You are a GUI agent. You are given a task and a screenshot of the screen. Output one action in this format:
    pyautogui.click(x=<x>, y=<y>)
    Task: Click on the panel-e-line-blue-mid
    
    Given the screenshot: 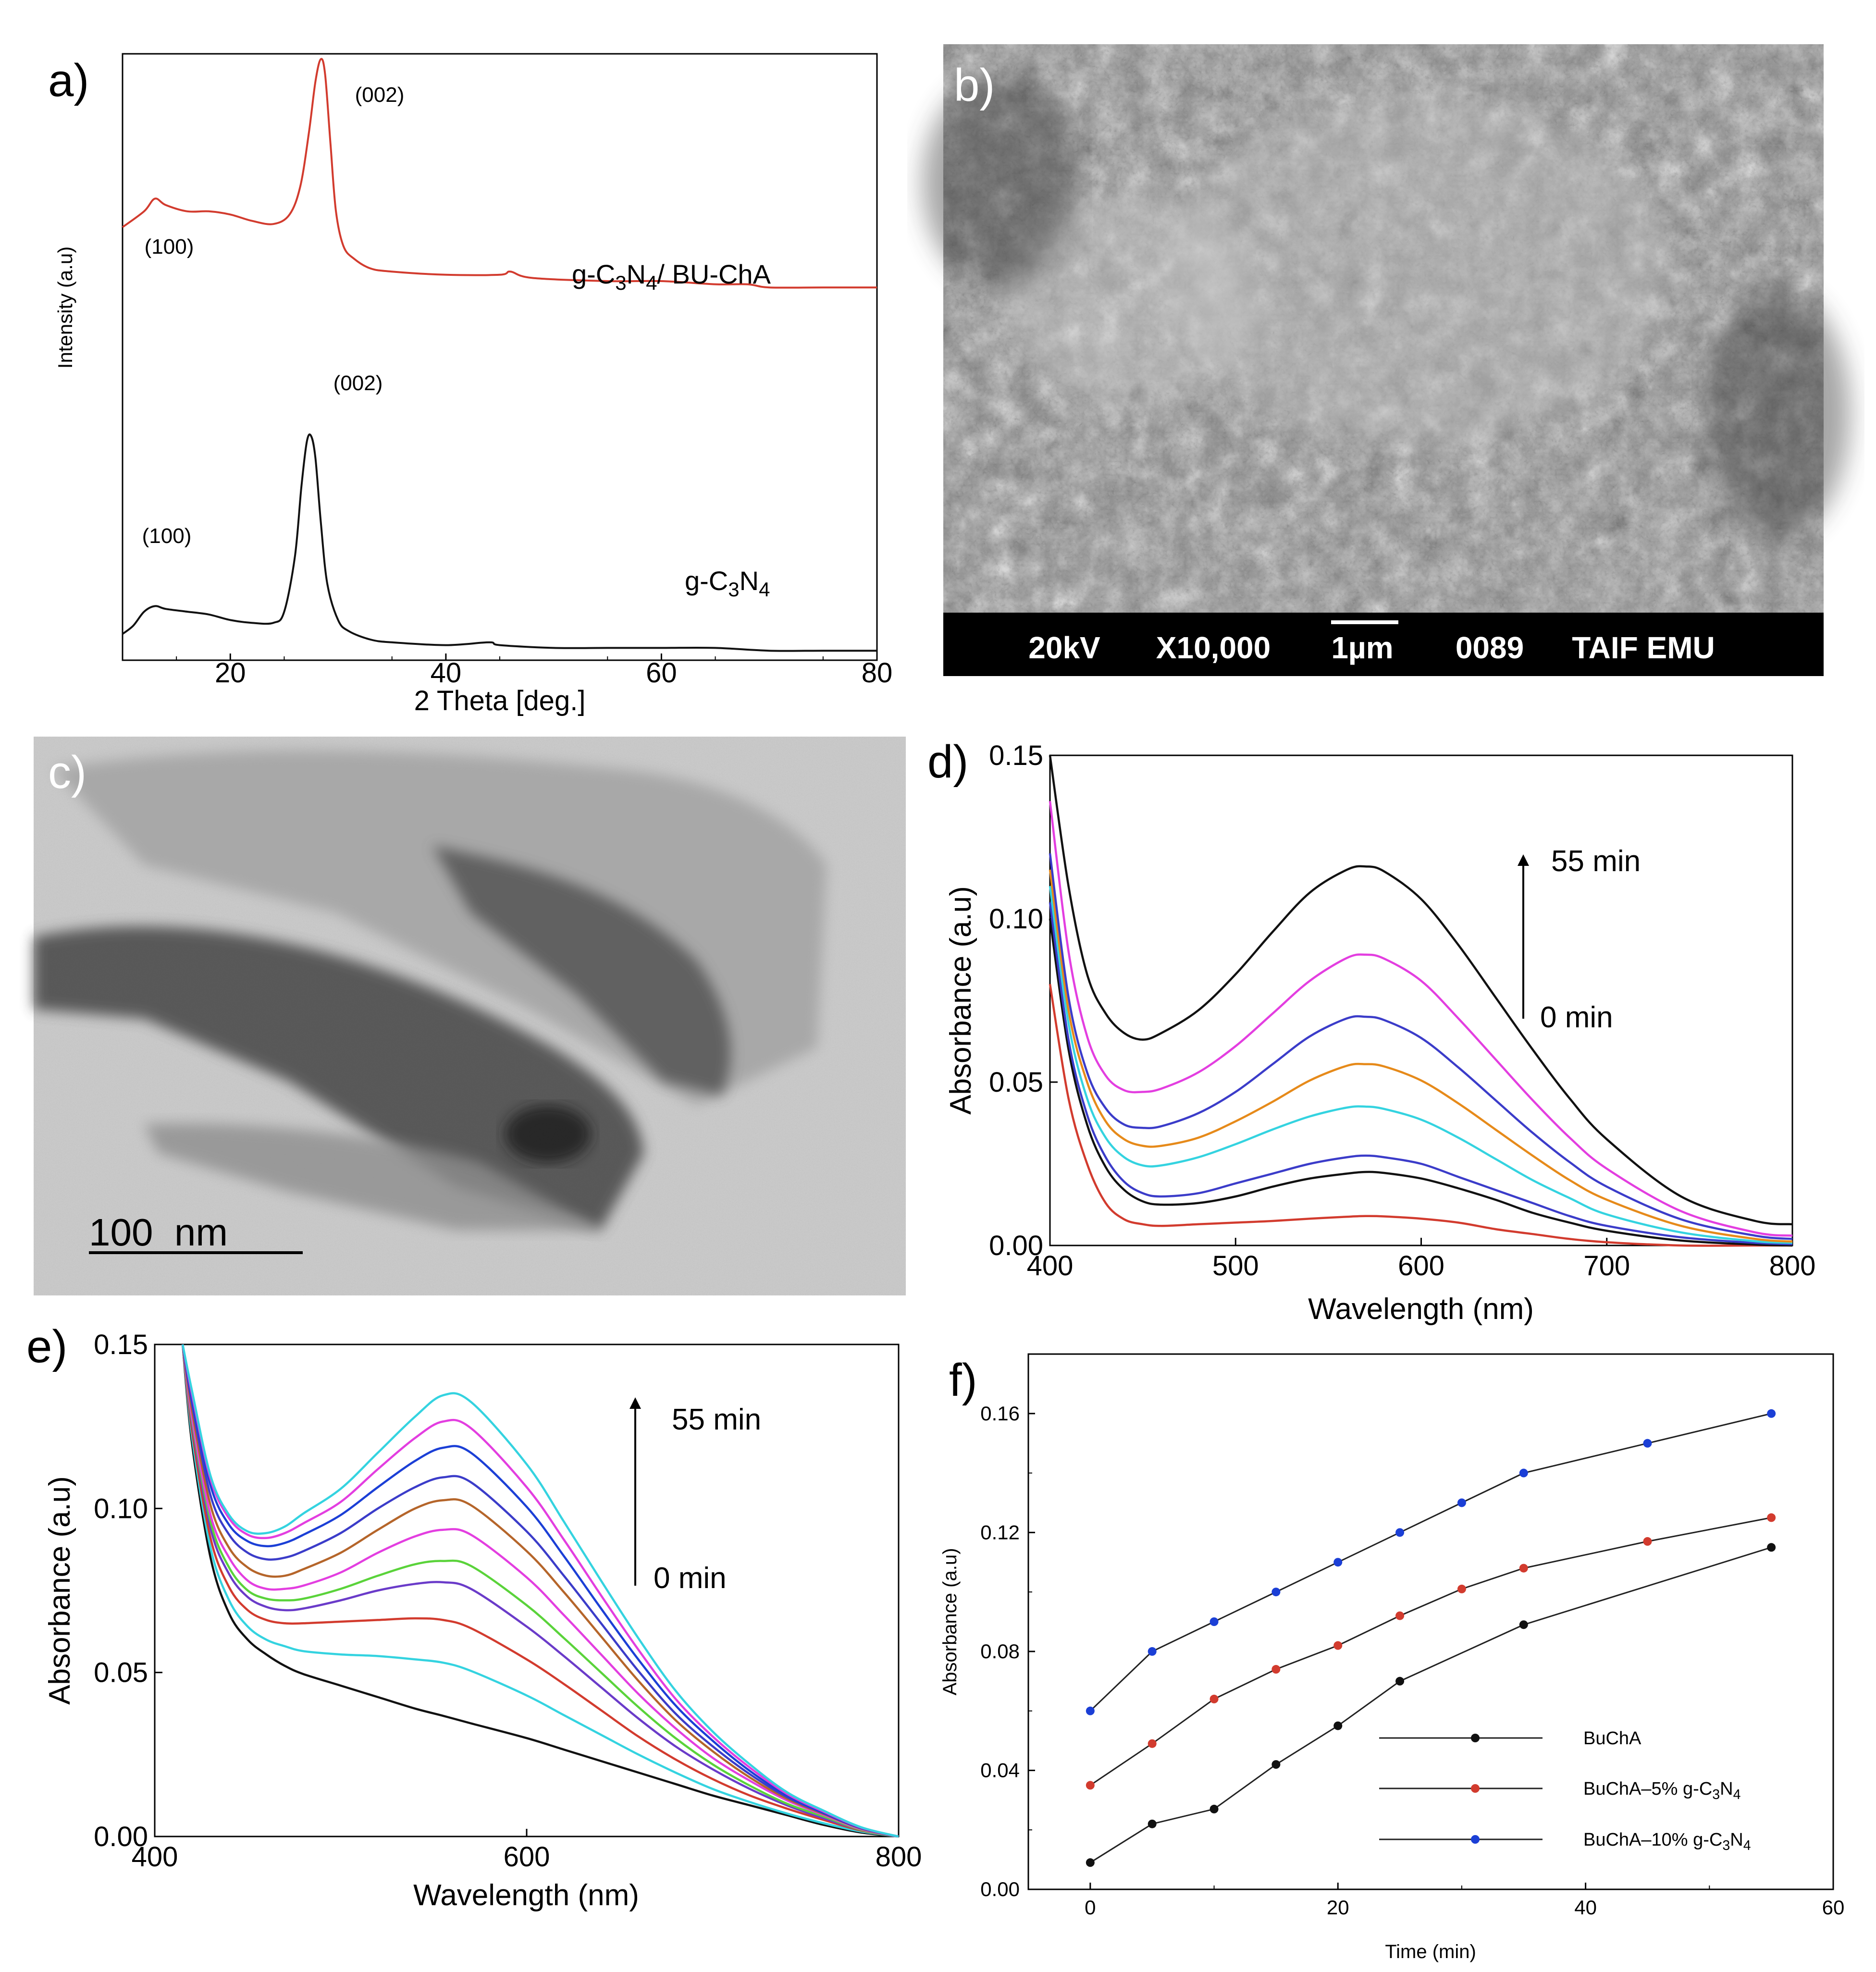 What is the action you would take?
    pyautogui.click(x=540, y=1591)
    